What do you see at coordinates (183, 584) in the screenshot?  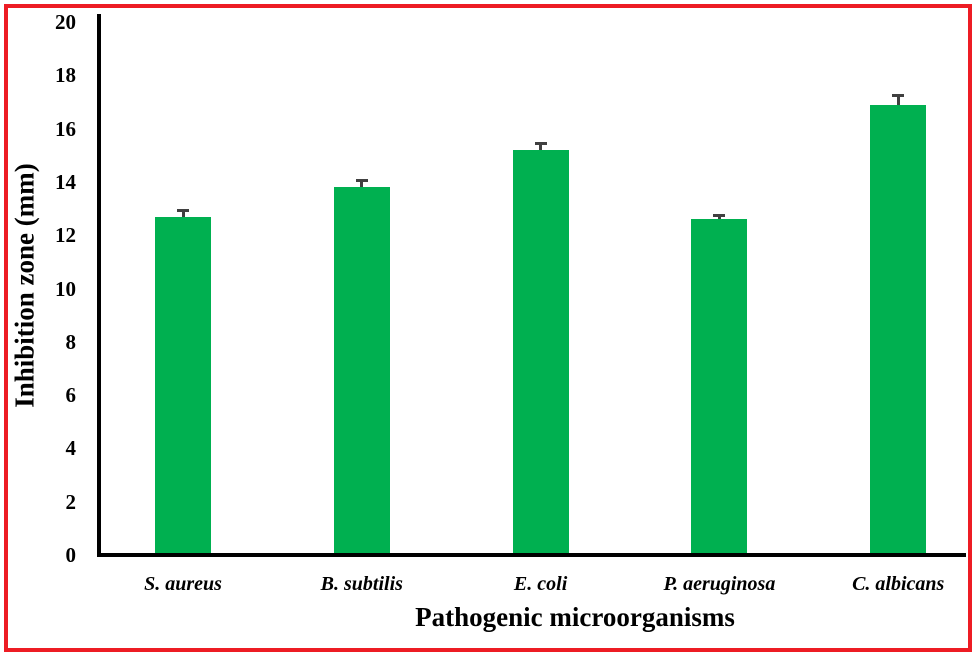 I see `x-tick-label: S. aureus` at bounding box center [183, 584].